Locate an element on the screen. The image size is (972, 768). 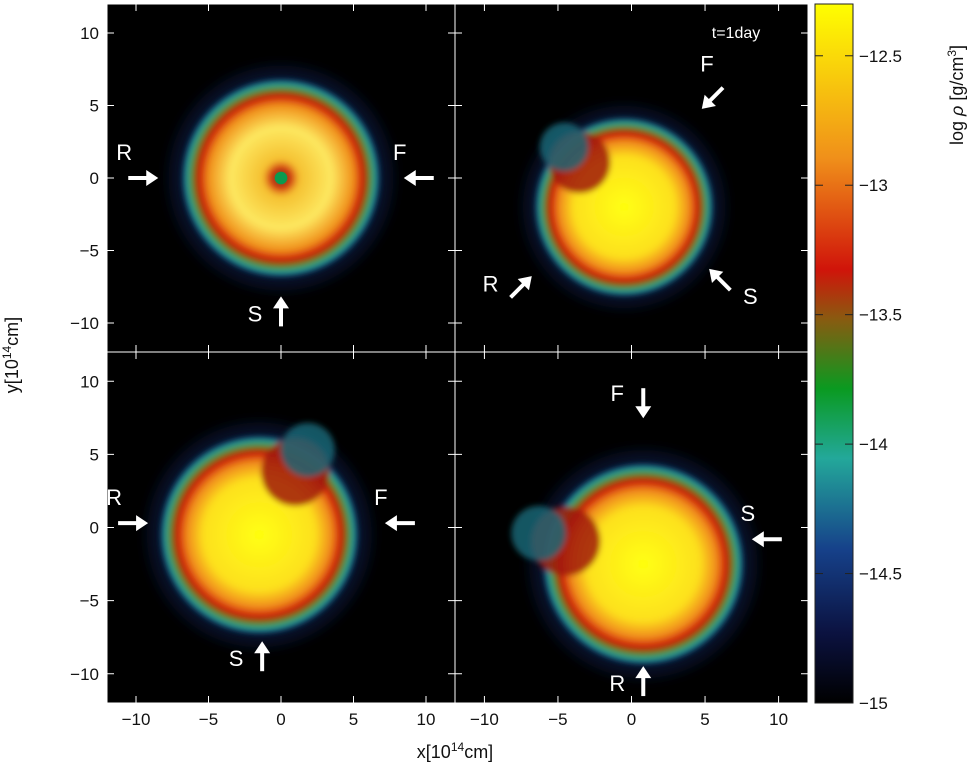
colorbar-label: log ρ [g/cm3] is located at coordinates (956, 95).